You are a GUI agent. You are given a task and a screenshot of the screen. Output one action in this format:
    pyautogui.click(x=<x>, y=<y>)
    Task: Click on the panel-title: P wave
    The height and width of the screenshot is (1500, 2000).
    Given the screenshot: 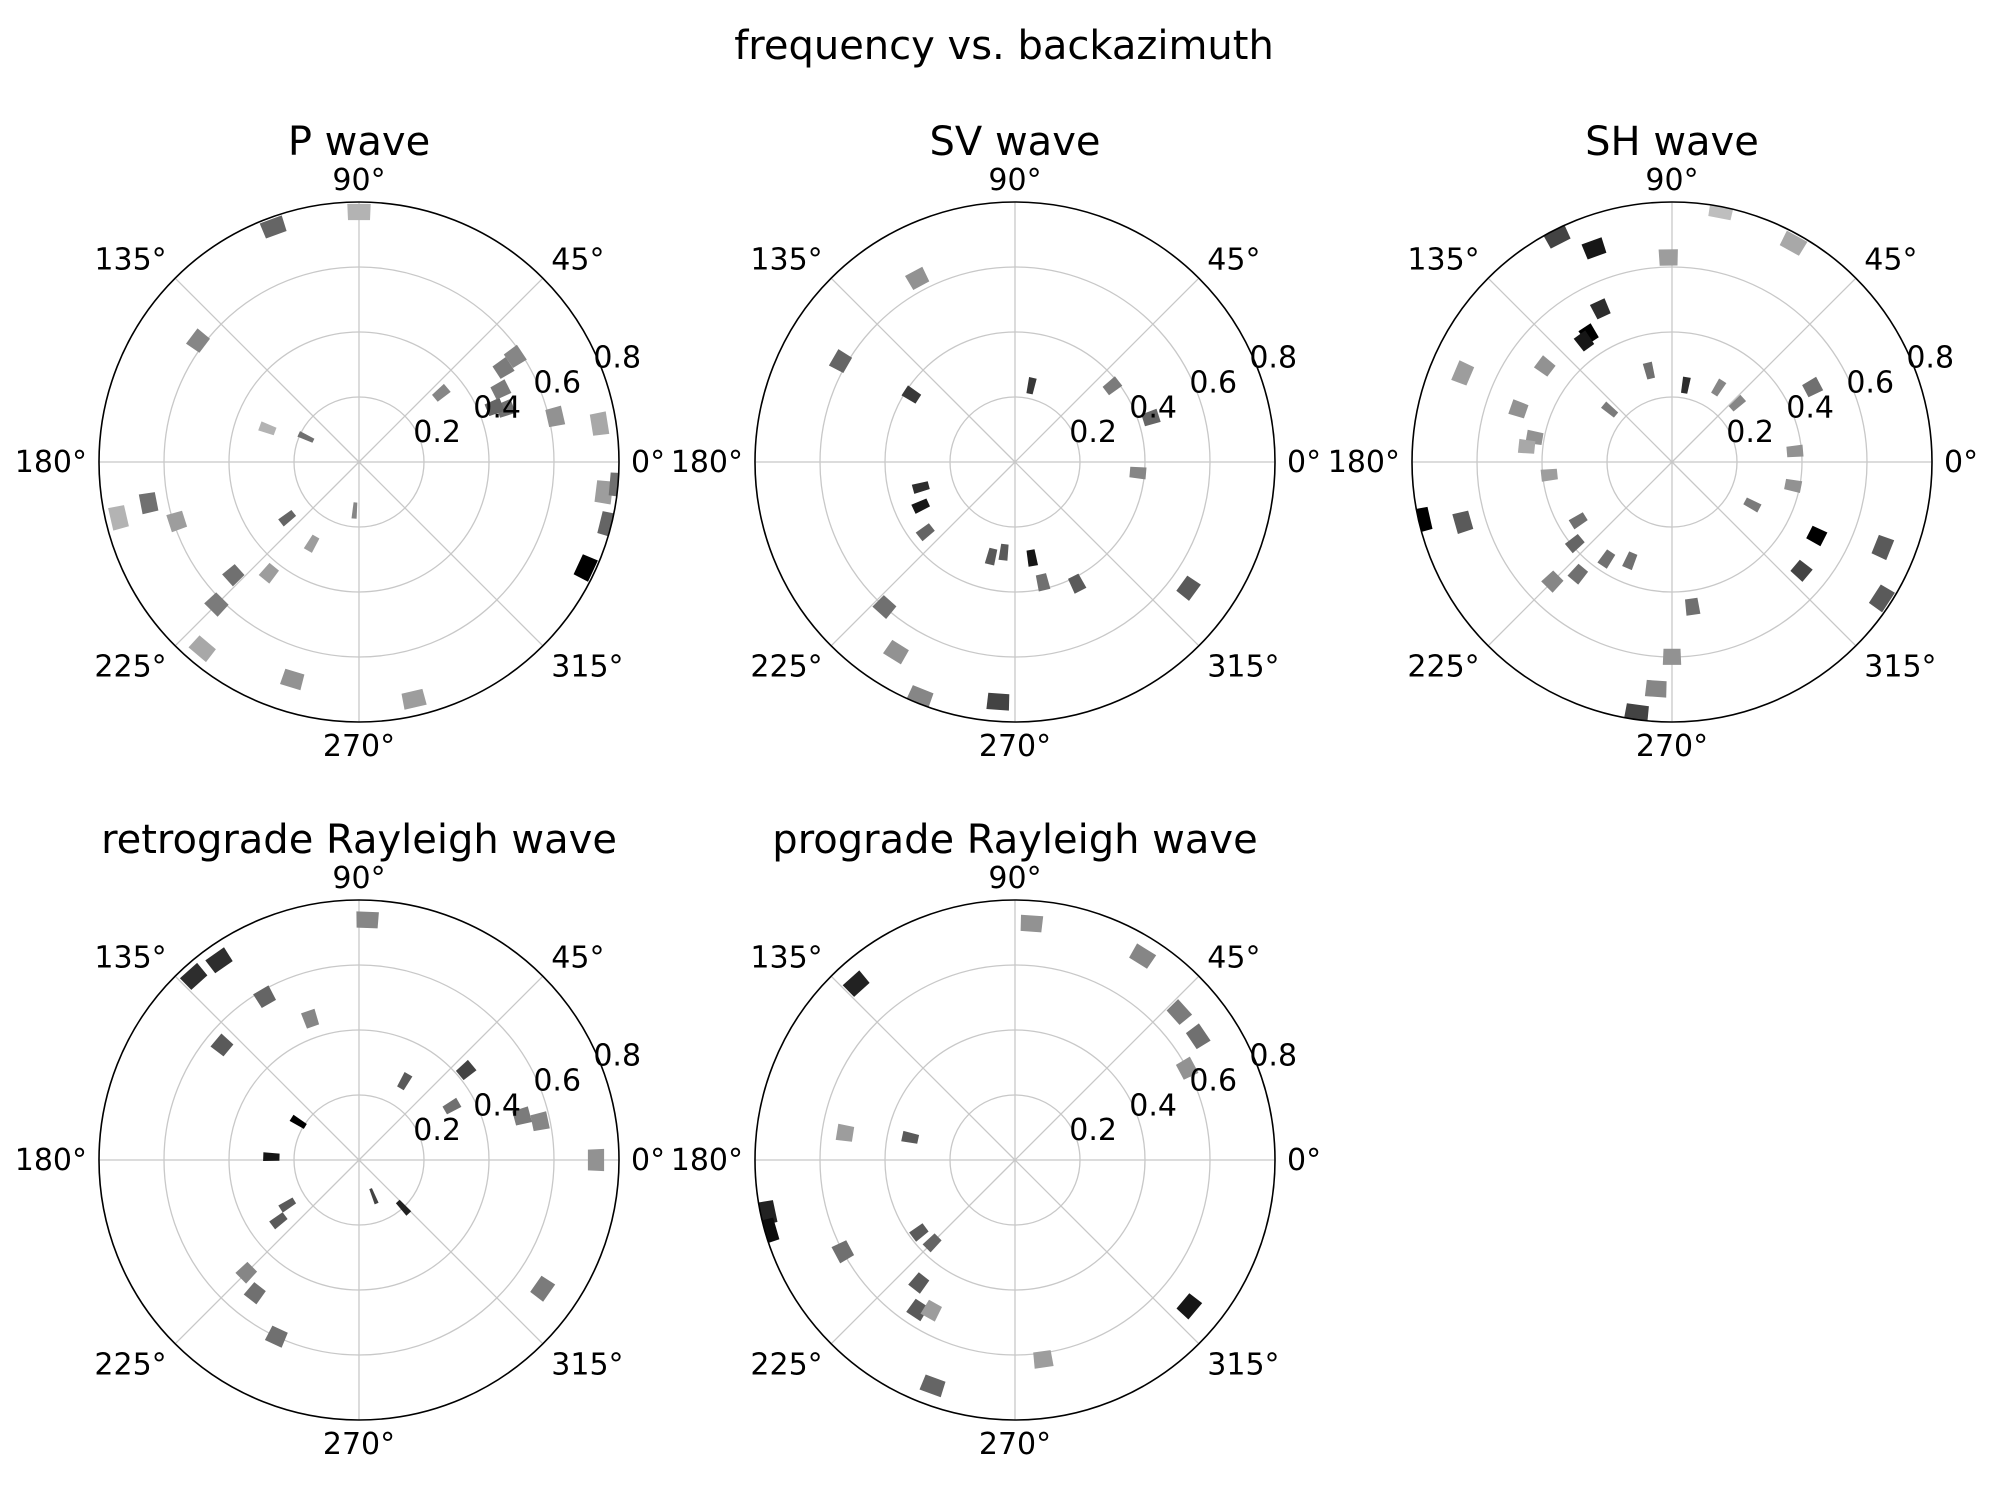 What is the action you would take?
    pyautogui.click(x=359, y=142)
    